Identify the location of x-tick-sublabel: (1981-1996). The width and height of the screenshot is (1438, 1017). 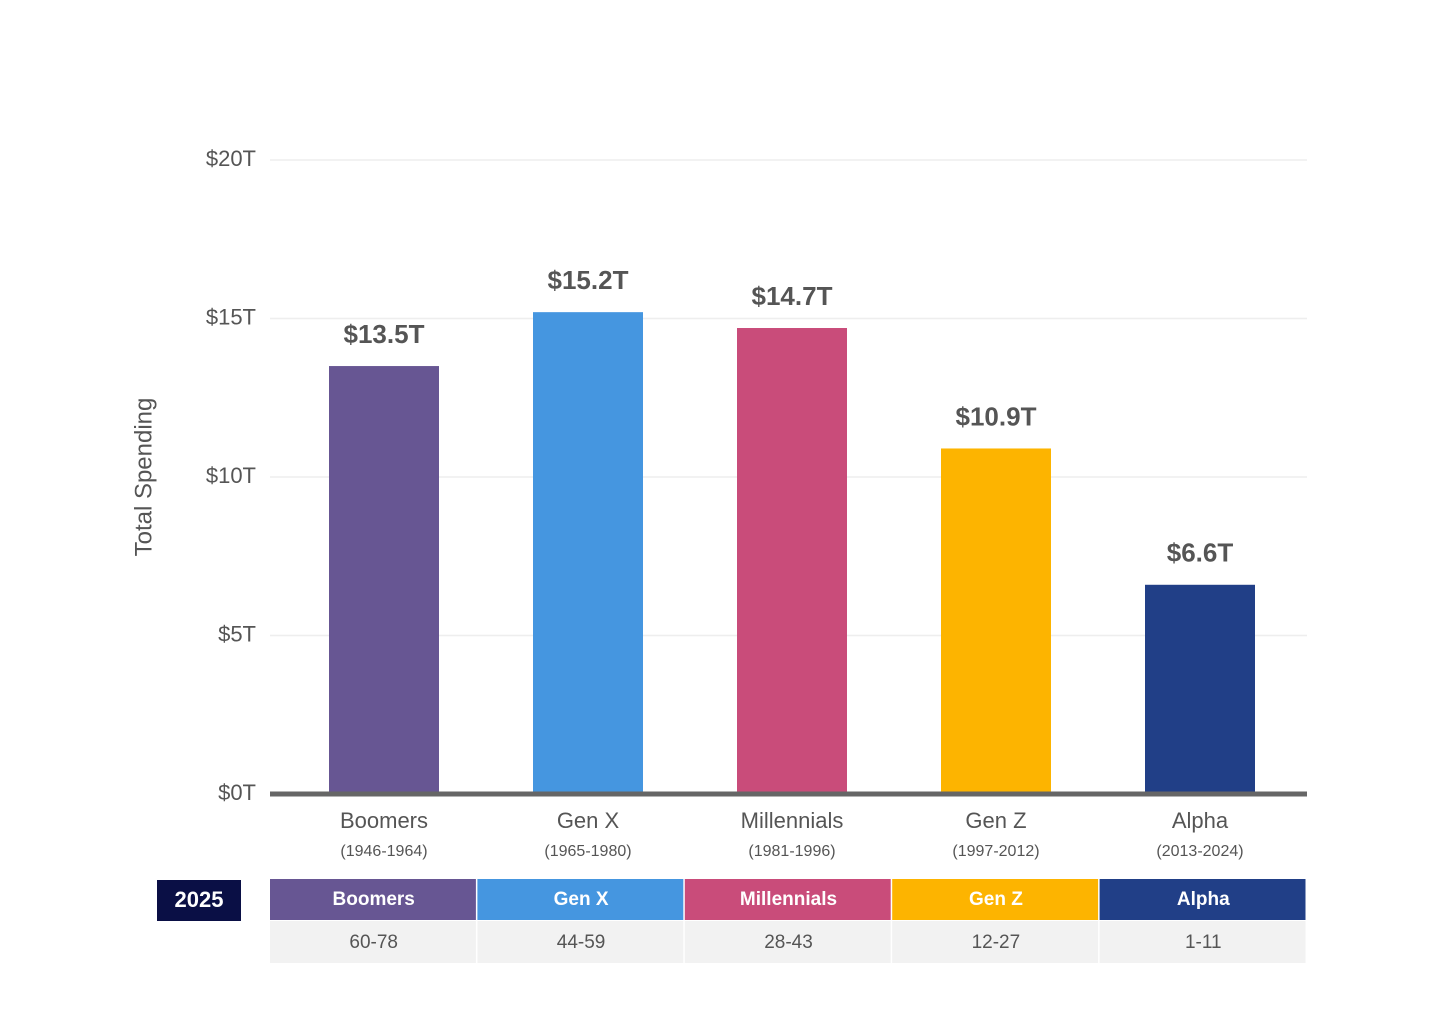
(791, 851).